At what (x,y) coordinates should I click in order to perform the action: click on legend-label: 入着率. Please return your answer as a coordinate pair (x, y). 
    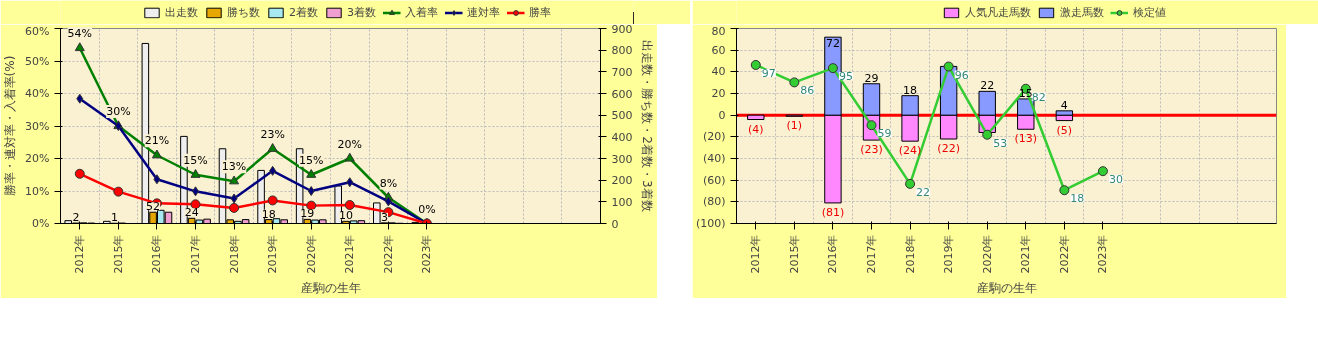
    Looking at the image, I should click on (421, 12).